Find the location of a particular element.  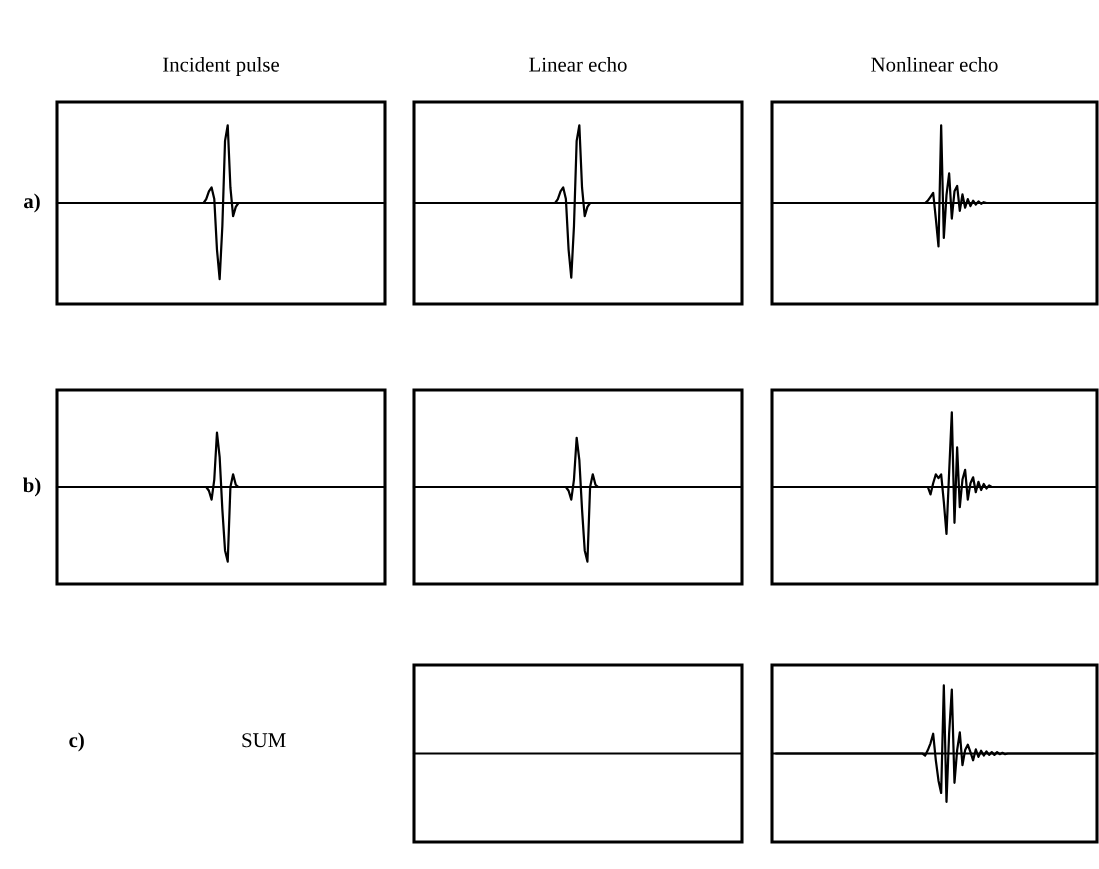

text: SUM is located at coordinates (264, 740).